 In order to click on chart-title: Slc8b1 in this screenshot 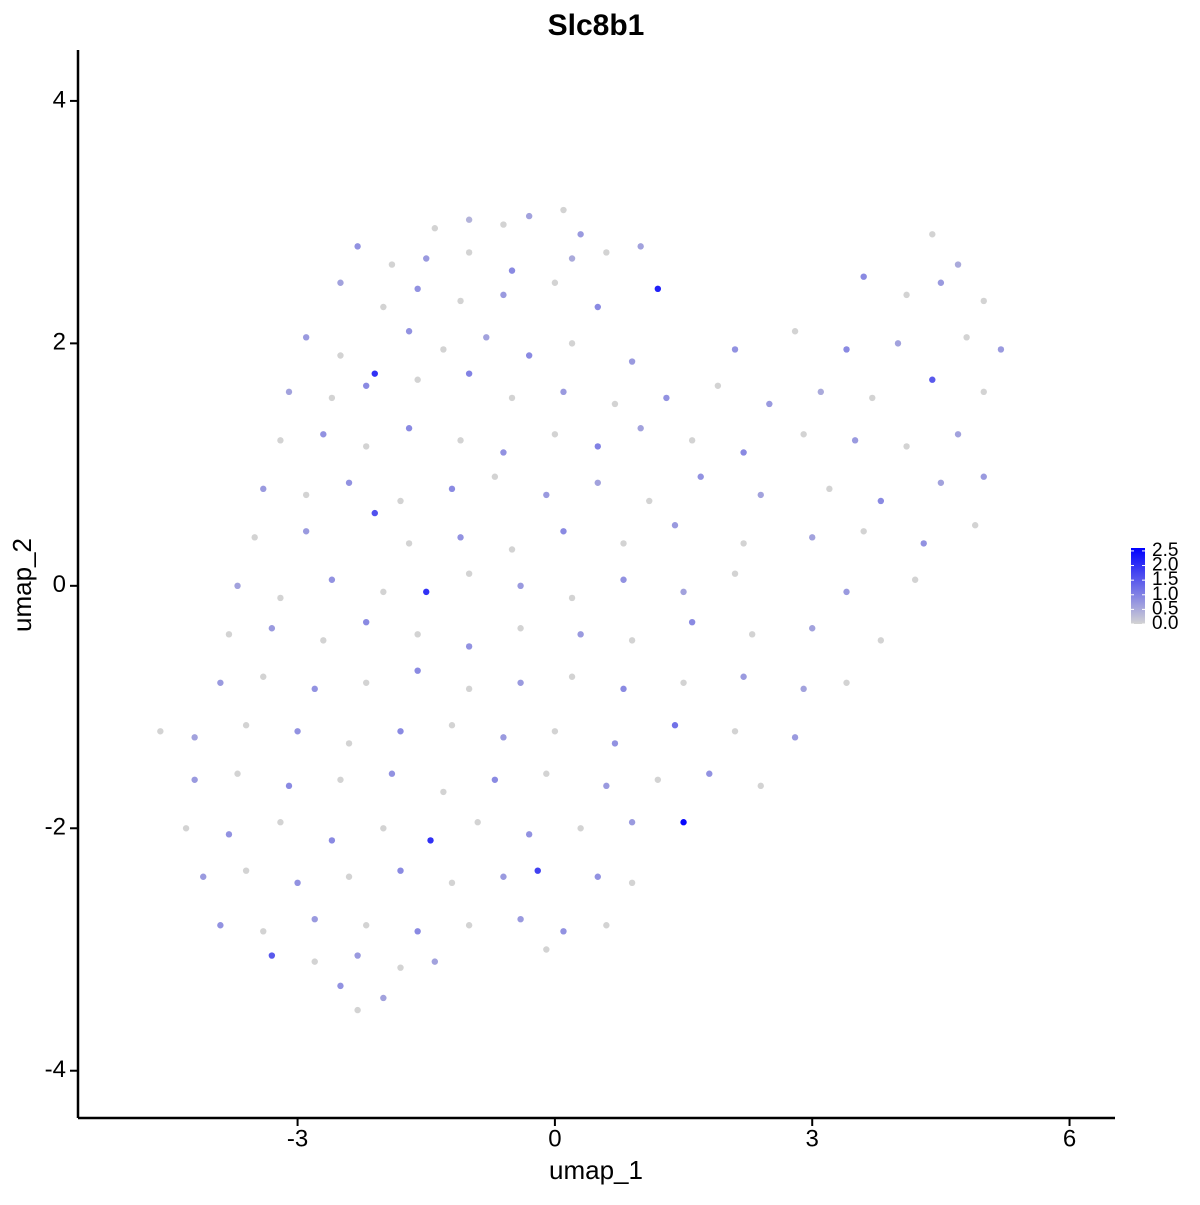, I will do `click(596, 25)`.